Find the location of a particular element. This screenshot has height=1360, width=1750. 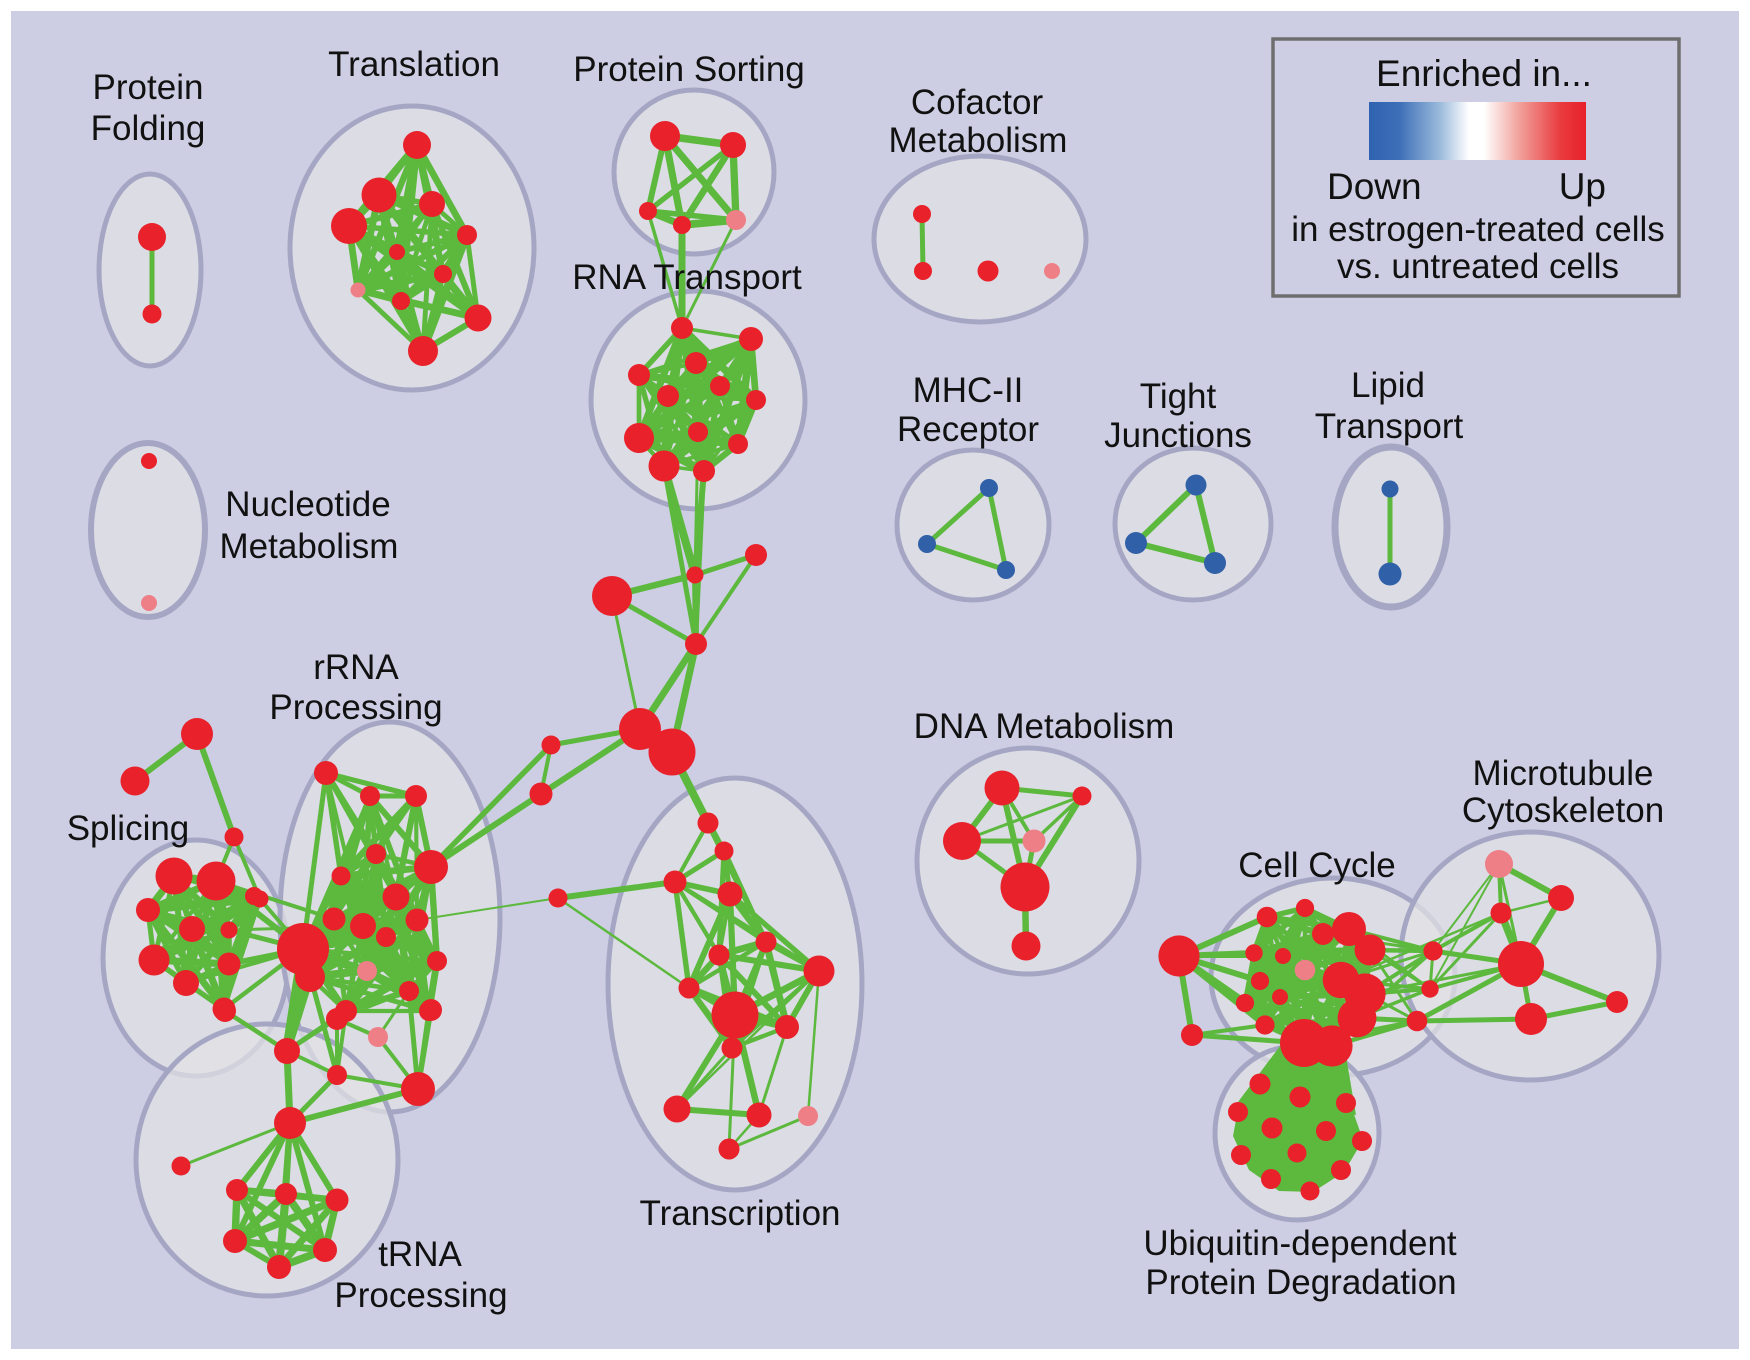

svg-text: Microtubule is located at coordinates (1563, 773).